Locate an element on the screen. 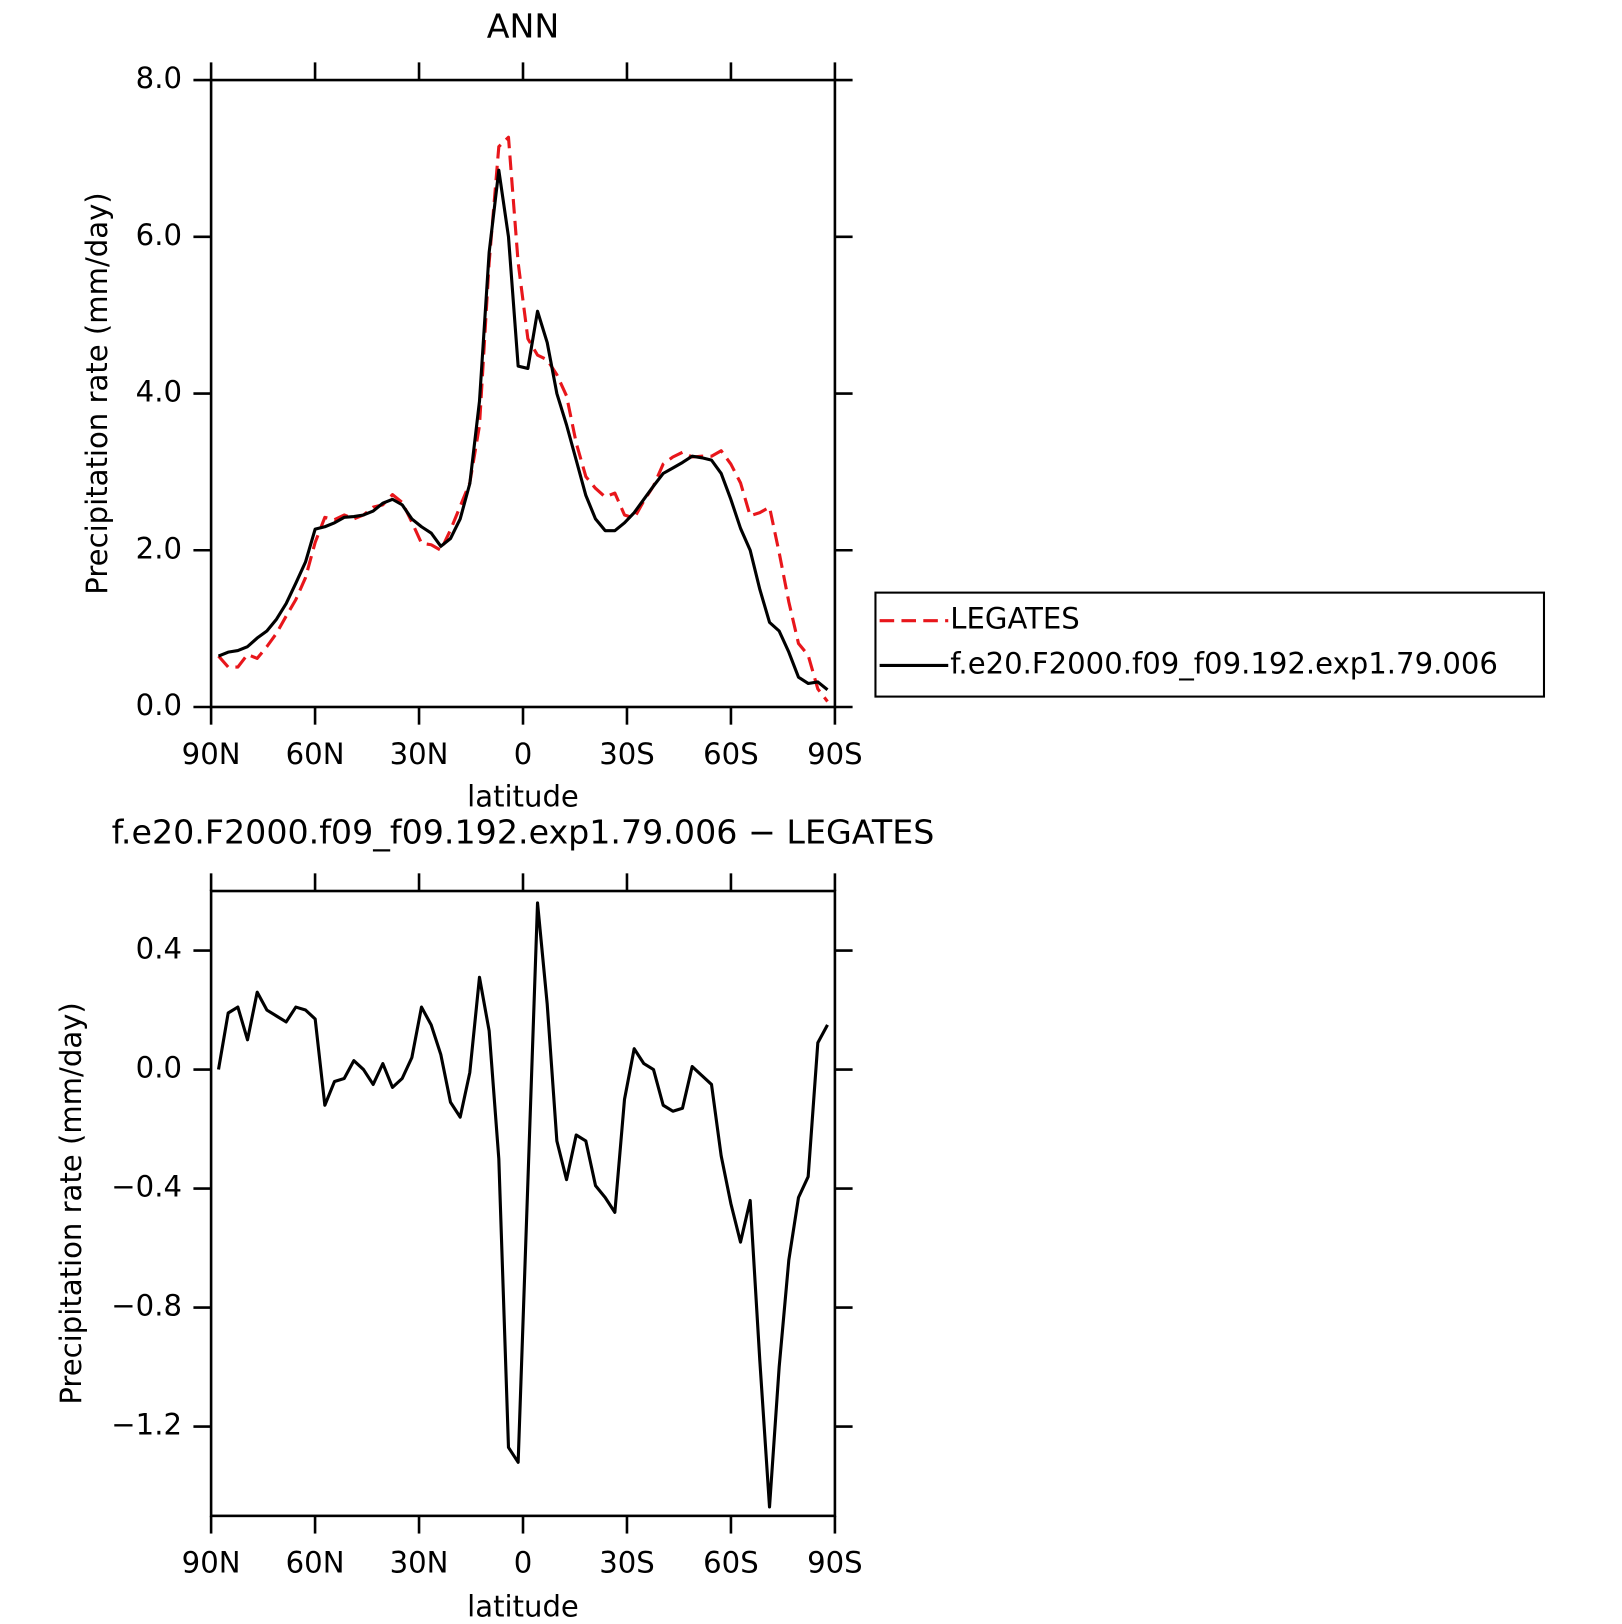  legend-label: f.e20.F2000.f09_f09.192.exp1.79.006 is located at coordinates (1224, 663).